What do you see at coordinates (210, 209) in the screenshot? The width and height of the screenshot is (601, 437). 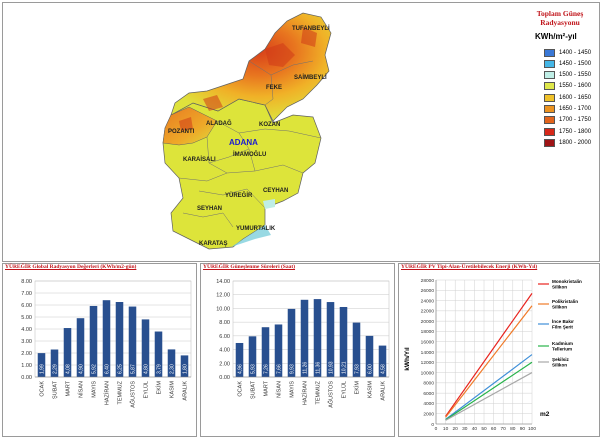 I see `district-label: SEYHAN` at bounding box center [210, 209].